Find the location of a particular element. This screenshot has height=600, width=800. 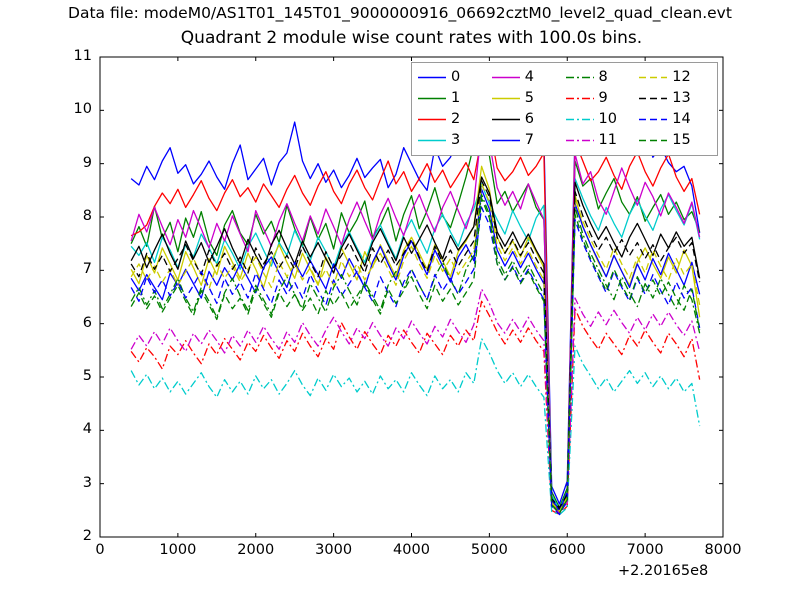

y-tick-label: 3 is located at coordinates (87, 482).